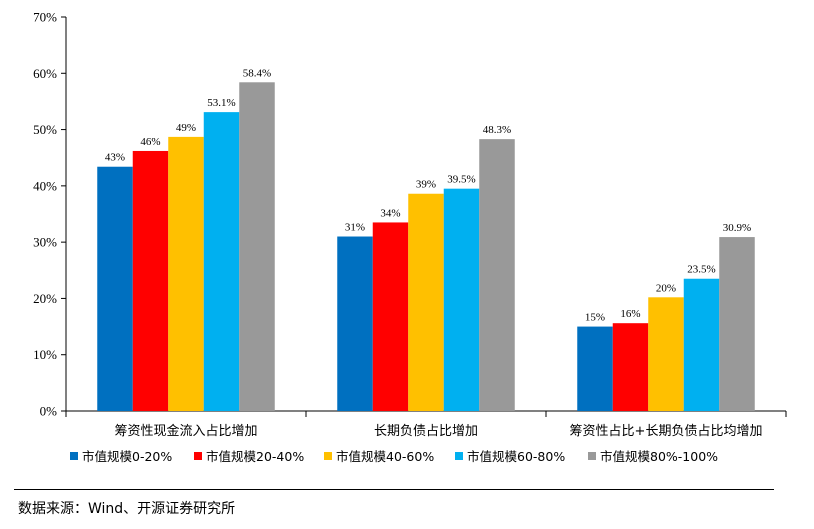 The height and width of the screenshot is (529, 814). I want to click on y-tick-label: 70%, so click(45, 17).